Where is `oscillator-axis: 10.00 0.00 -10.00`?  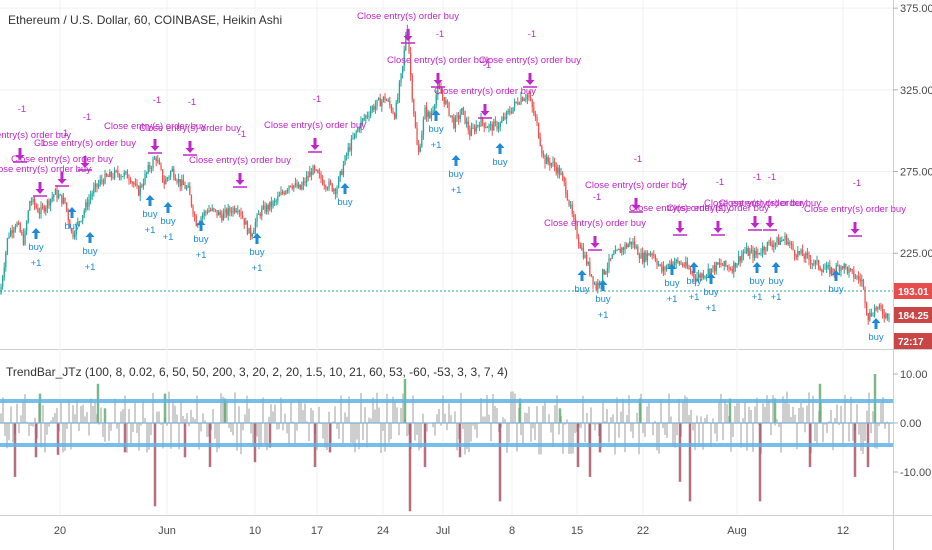 oscillator-axis: 10.00 0.00 -10.00 is located at coordinates (912, 424).